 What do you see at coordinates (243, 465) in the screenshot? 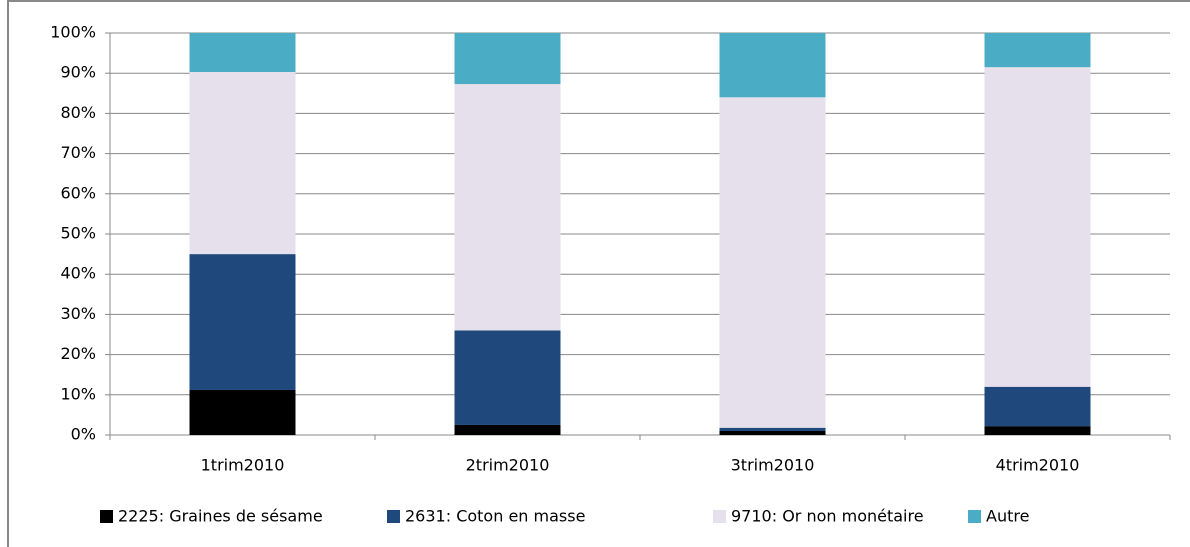
I see `x-tick-label: 1trim2010` at bounding box center [243, 465].